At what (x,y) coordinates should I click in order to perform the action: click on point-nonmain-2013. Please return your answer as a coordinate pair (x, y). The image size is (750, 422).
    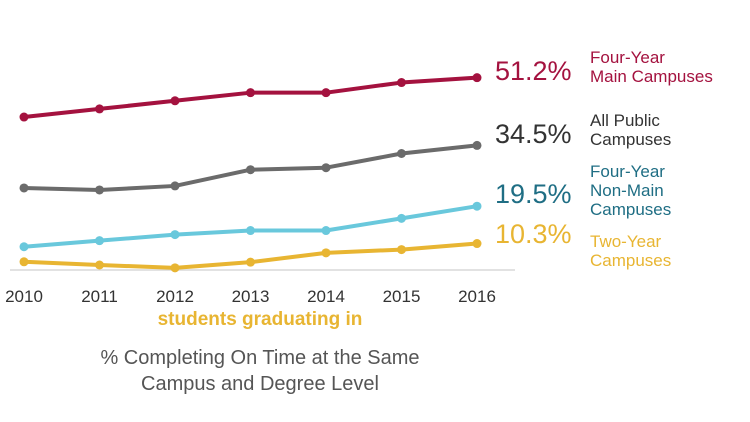
    Looking at the image, I should click on (250, 231).